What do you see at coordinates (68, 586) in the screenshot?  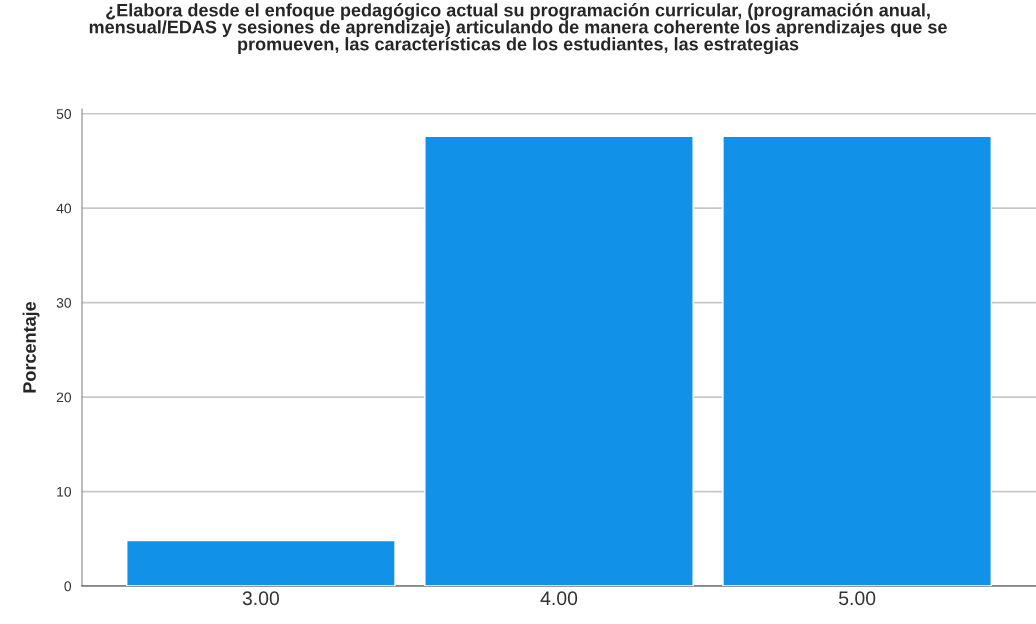 I see `y-tick-label: 0` at bounding box center [68, 586].